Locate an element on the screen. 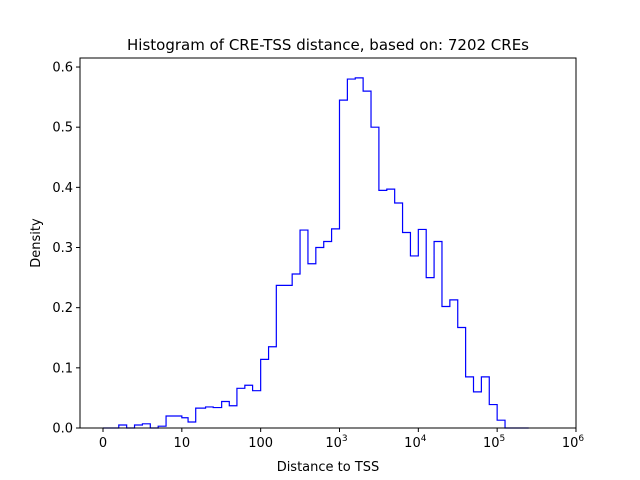 This screenshot has height=480, width=640. x-tick-exponent: 5 is located at coordinates (503, 439).